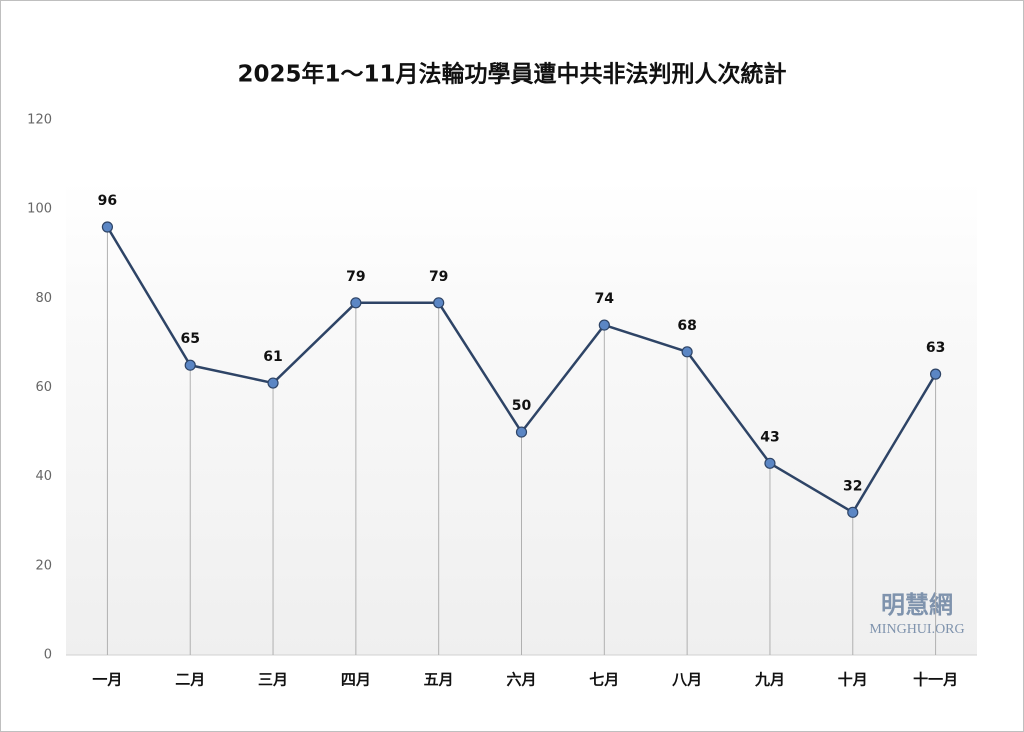 This screenshot has height=732, width=1024. Describe the element at coordinates (107, 201) in the screenshot. I see `data-label: 96` at that location.